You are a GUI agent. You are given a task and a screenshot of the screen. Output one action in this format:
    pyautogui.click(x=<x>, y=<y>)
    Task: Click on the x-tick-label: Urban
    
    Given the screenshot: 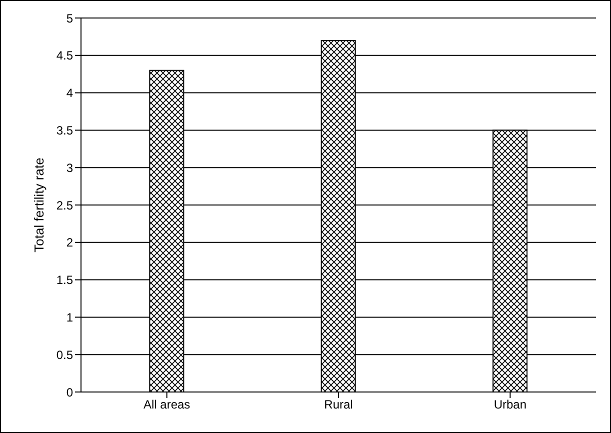 What is the action you would take?
    pyautogui.click(x=510, y=405)
    